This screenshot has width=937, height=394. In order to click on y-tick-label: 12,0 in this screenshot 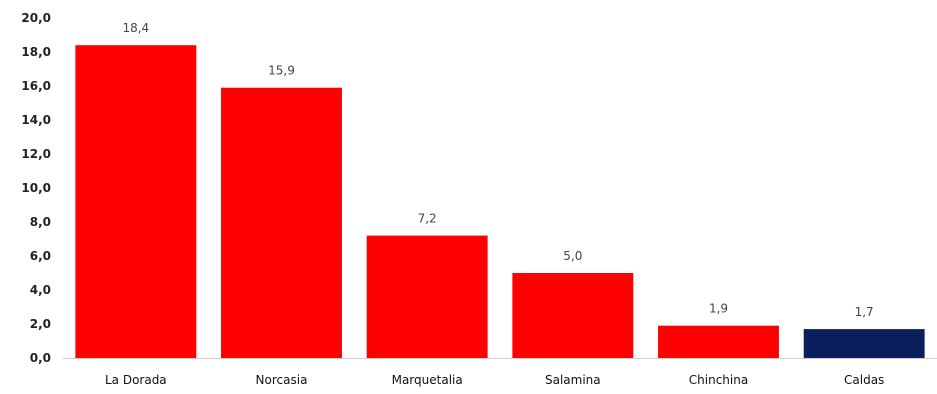, I will do `click(36, 154)`.